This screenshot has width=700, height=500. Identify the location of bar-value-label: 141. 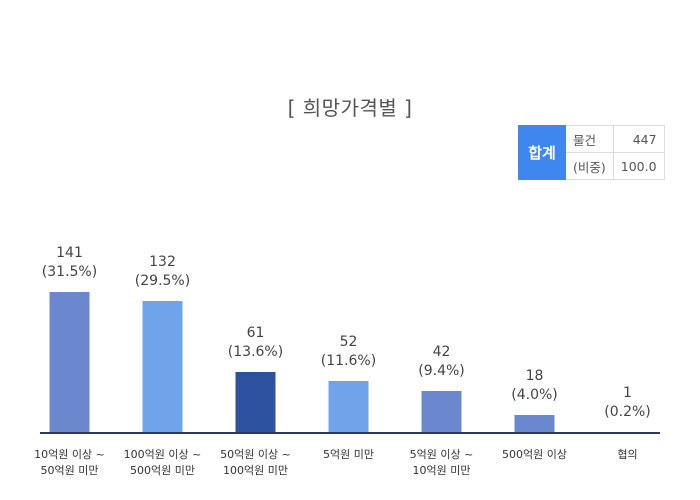
(69, 253).